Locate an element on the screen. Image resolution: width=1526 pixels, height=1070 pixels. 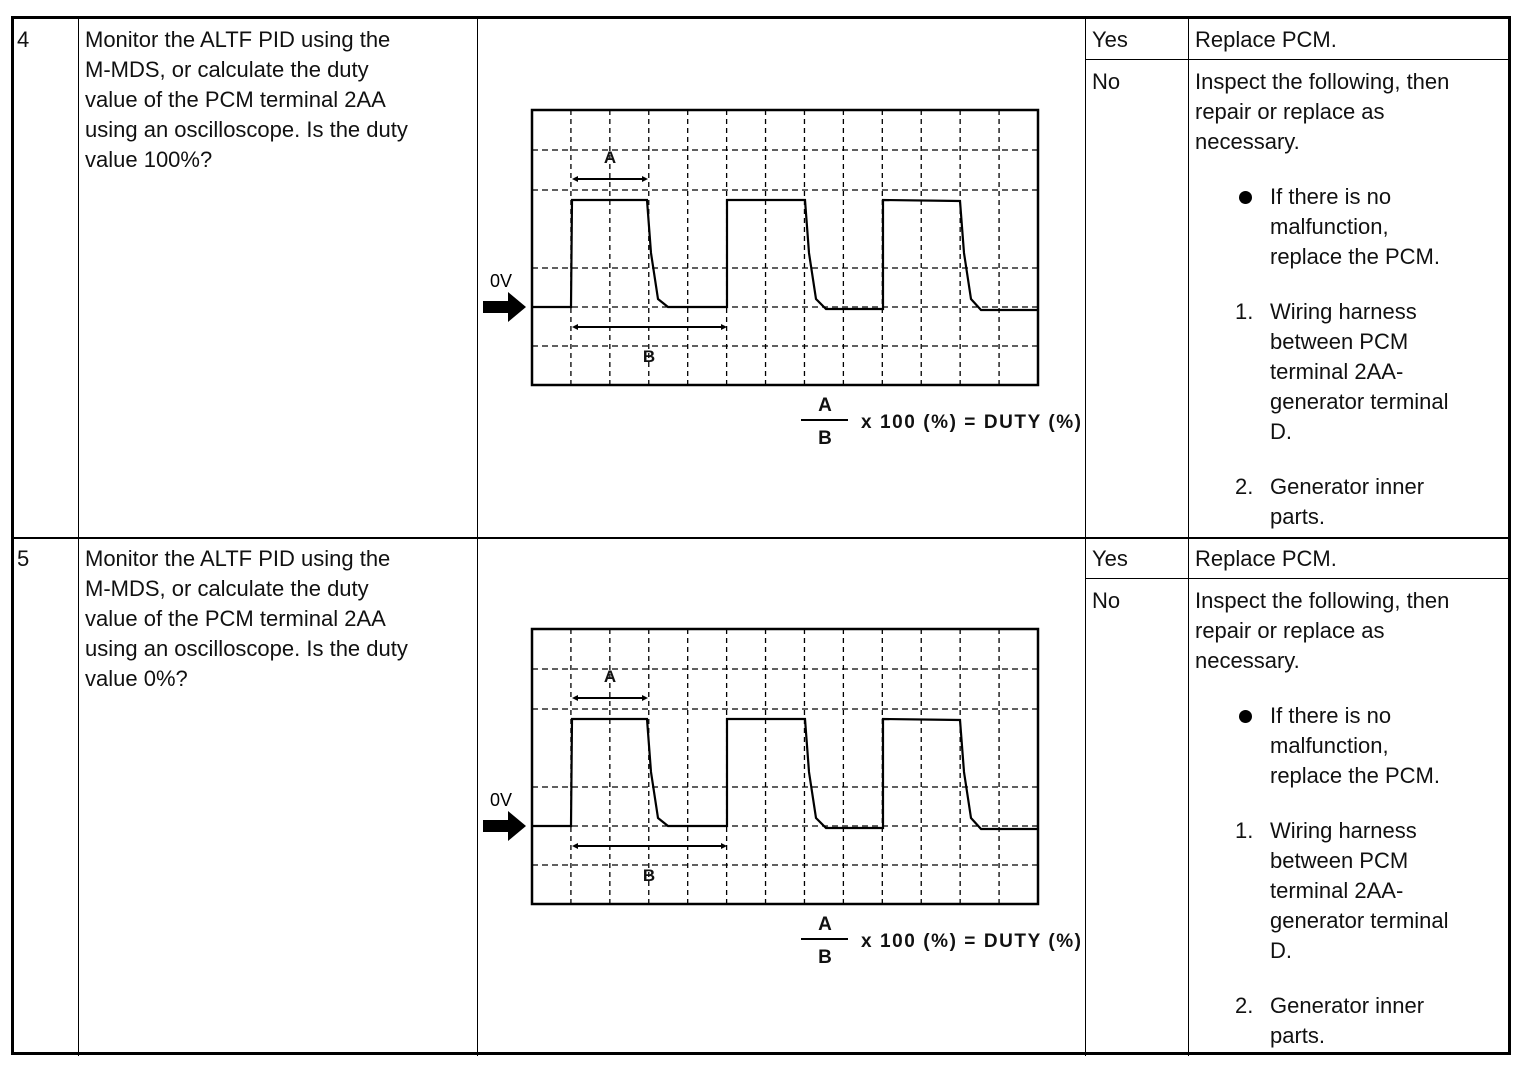
step-cell: 5 is located at coordinates (46, 797).